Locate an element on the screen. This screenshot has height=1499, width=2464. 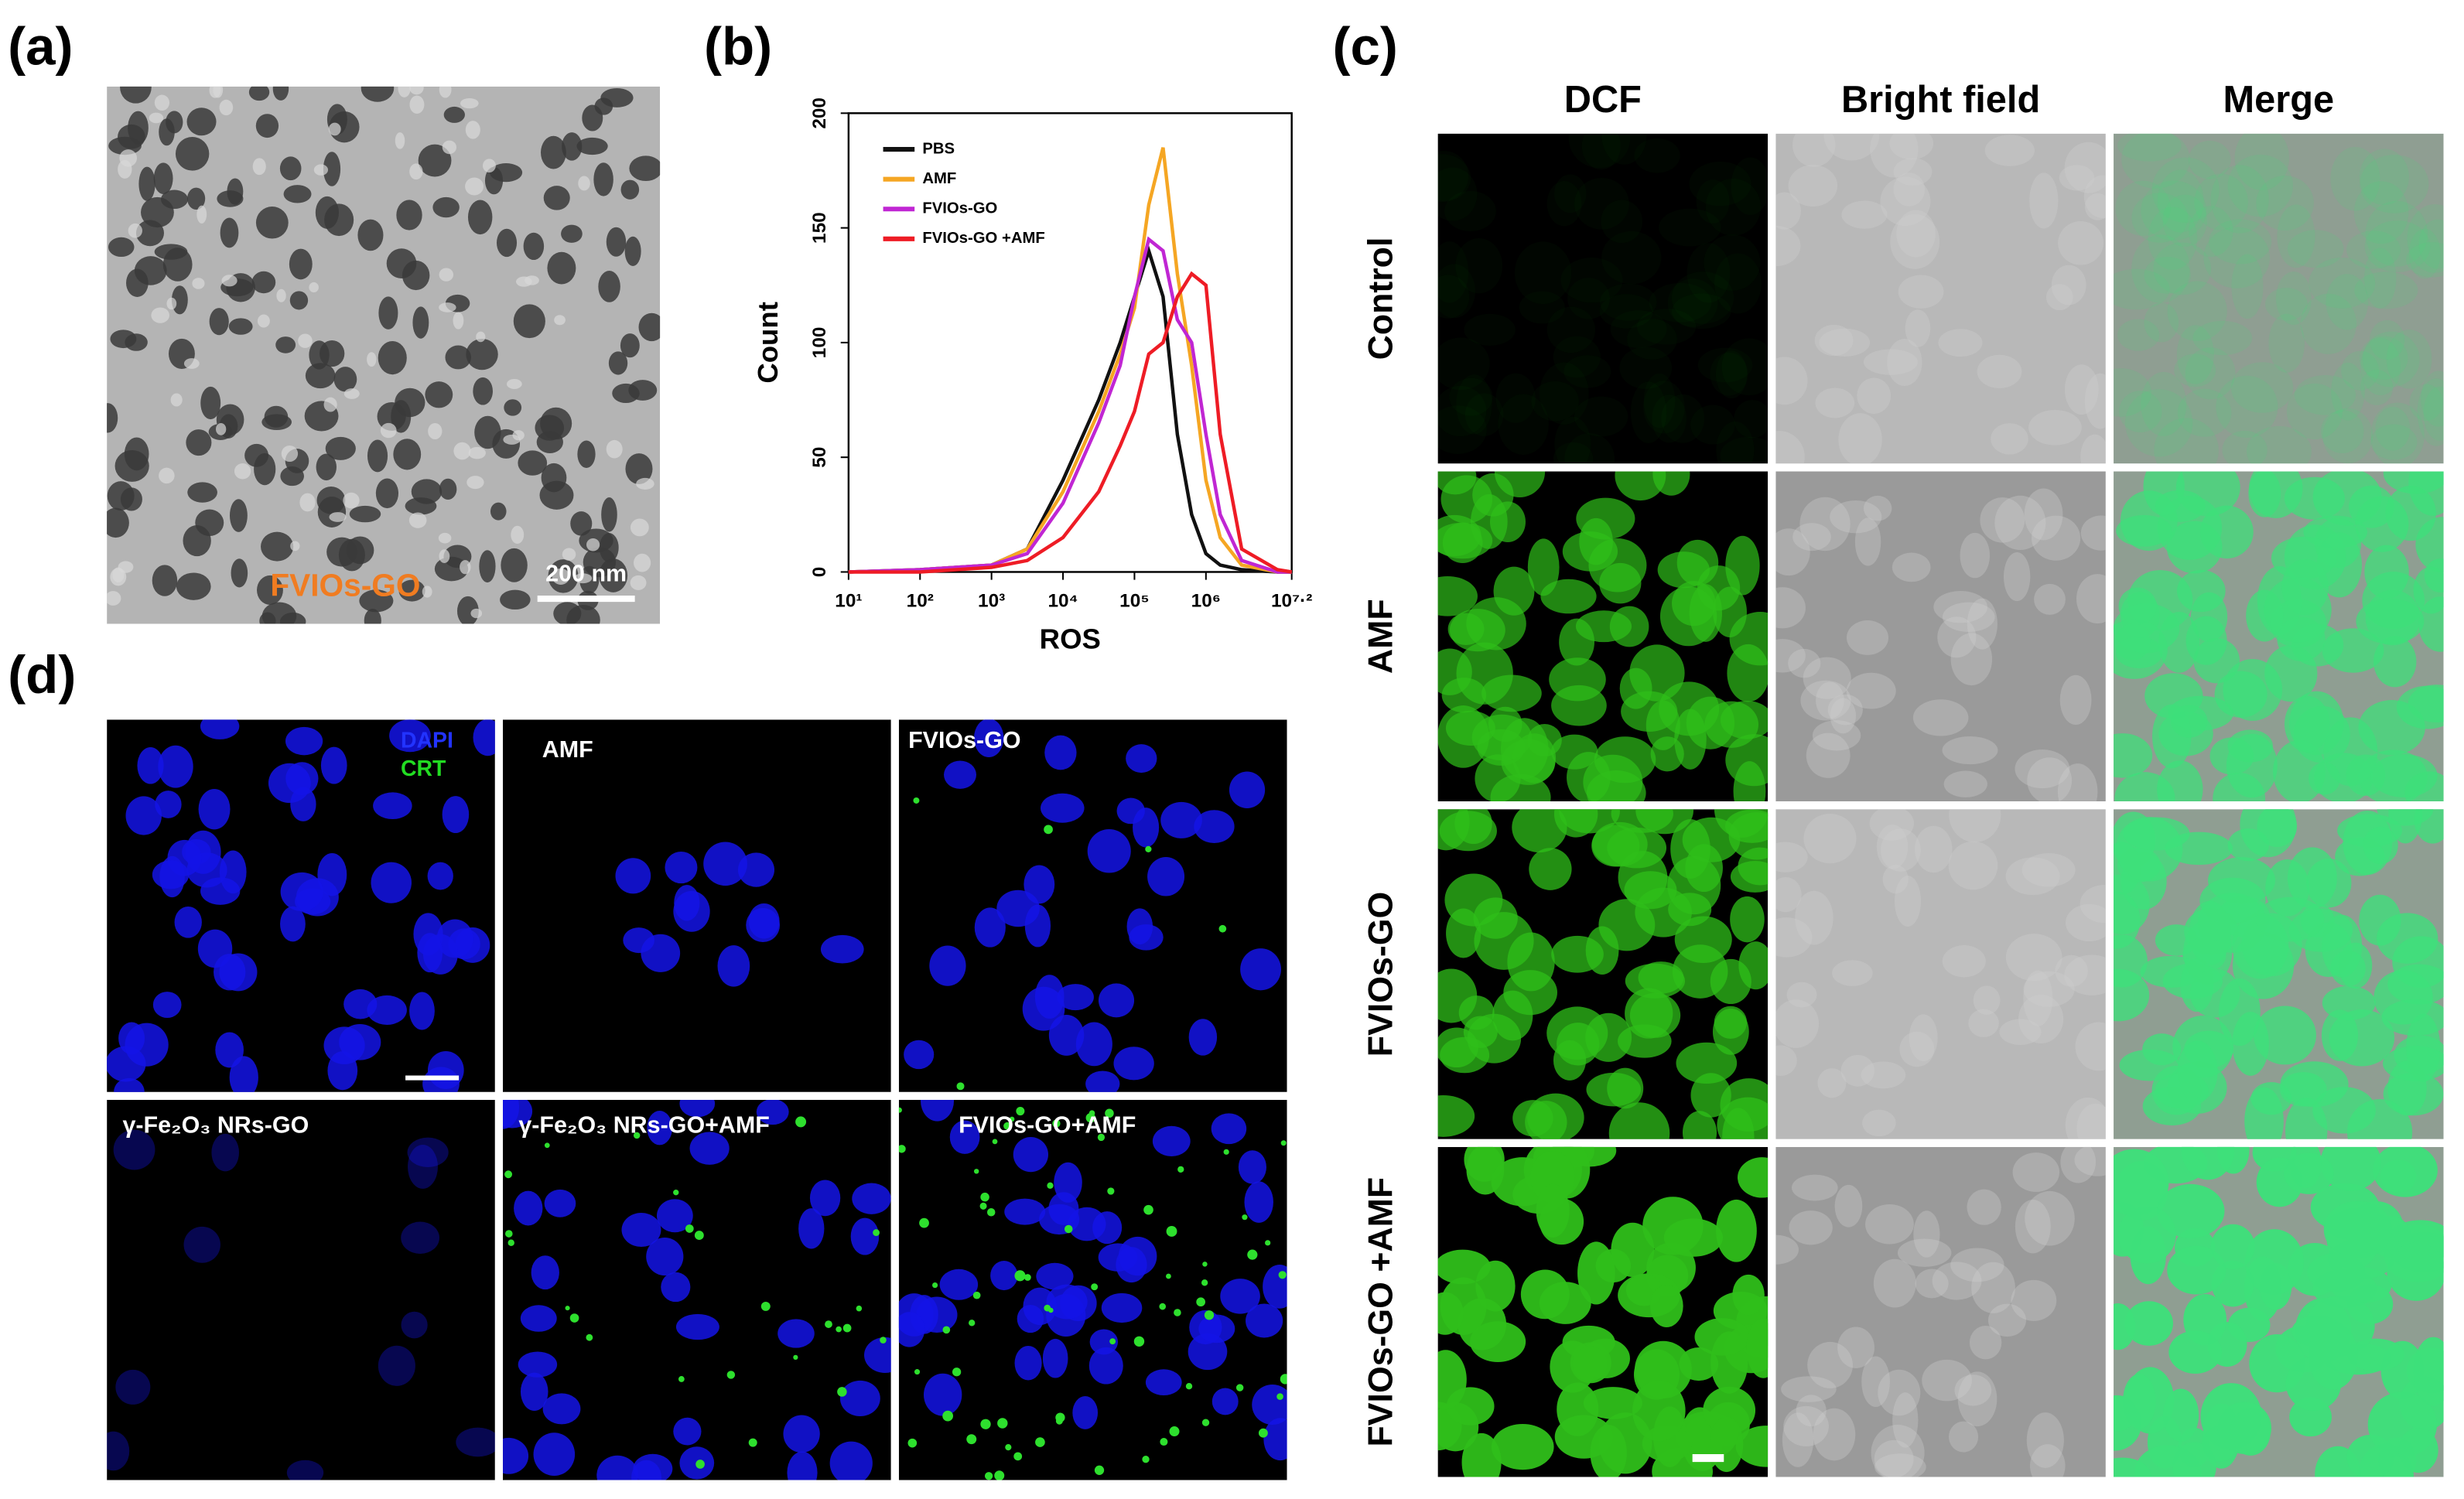
x-axis-label: ROS is located at coordinates (1070, 639).